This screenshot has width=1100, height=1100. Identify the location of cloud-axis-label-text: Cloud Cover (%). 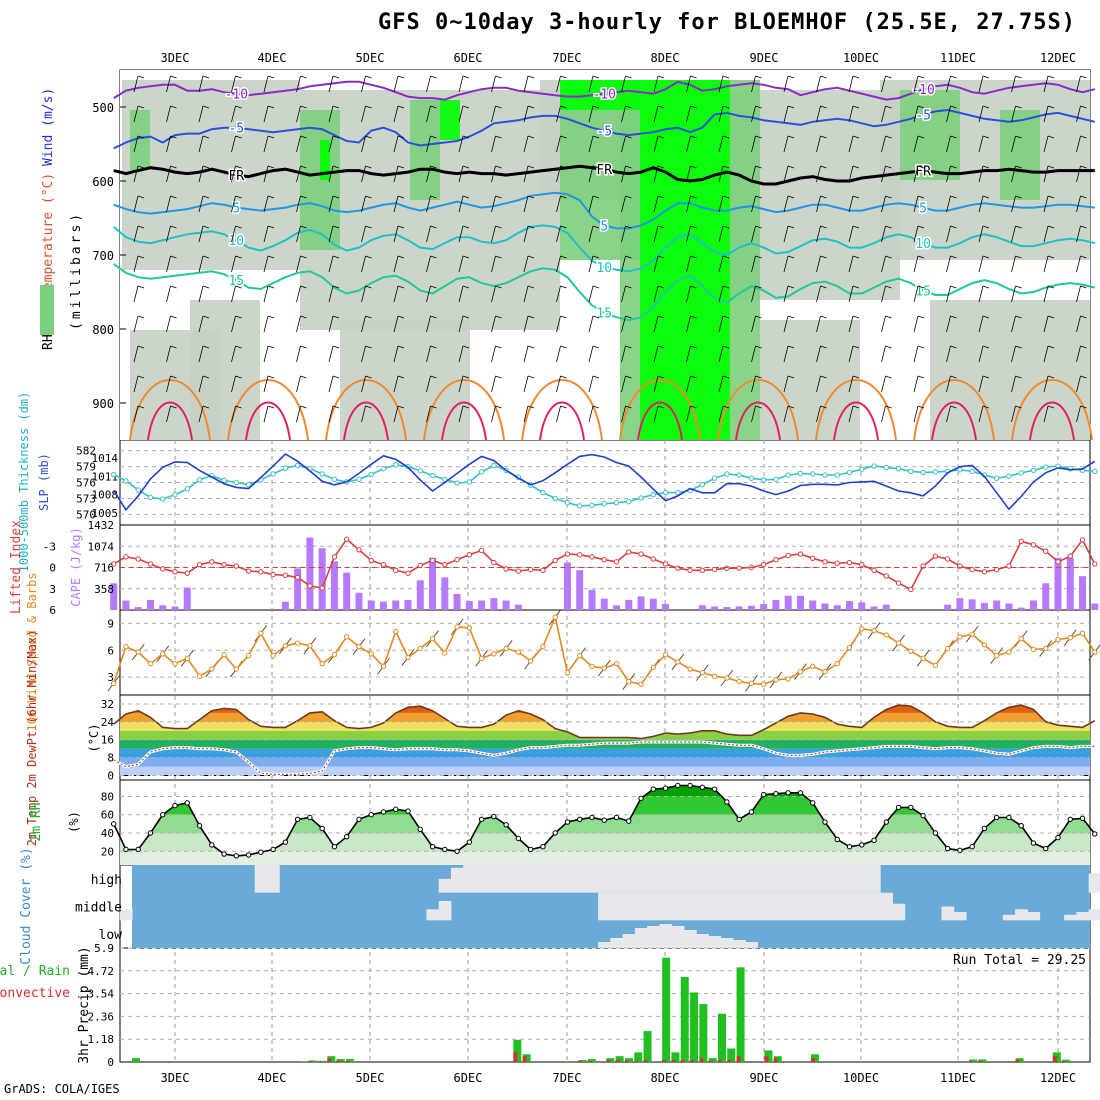
(26, 905).